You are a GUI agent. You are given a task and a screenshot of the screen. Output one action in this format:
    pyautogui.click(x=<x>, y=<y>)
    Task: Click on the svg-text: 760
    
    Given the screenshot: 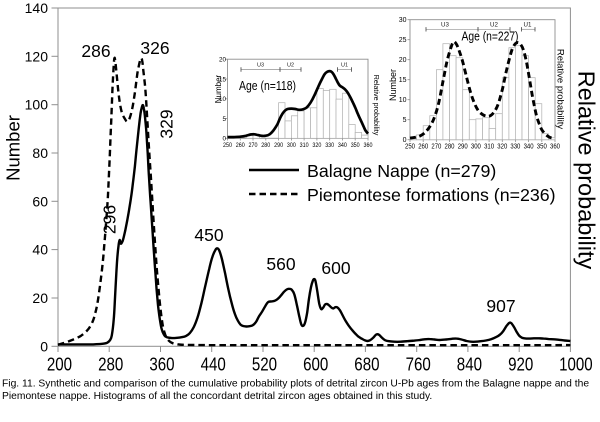 What is the action you would take?
    pyautogui.click(x=418, y=365)
    